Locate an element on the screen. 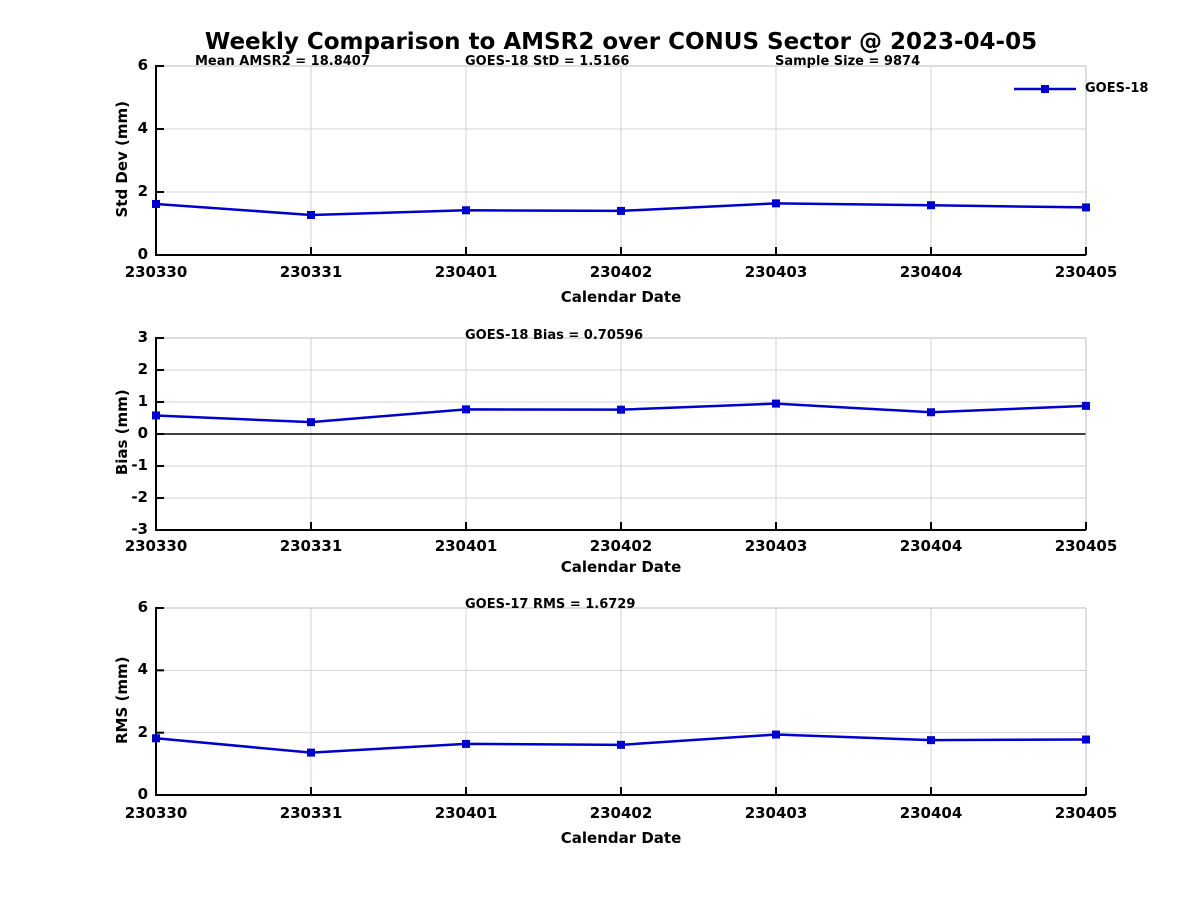  panel-annotation: GOES-18 Bias = 0.70596 is located at coordinates (554, 335).